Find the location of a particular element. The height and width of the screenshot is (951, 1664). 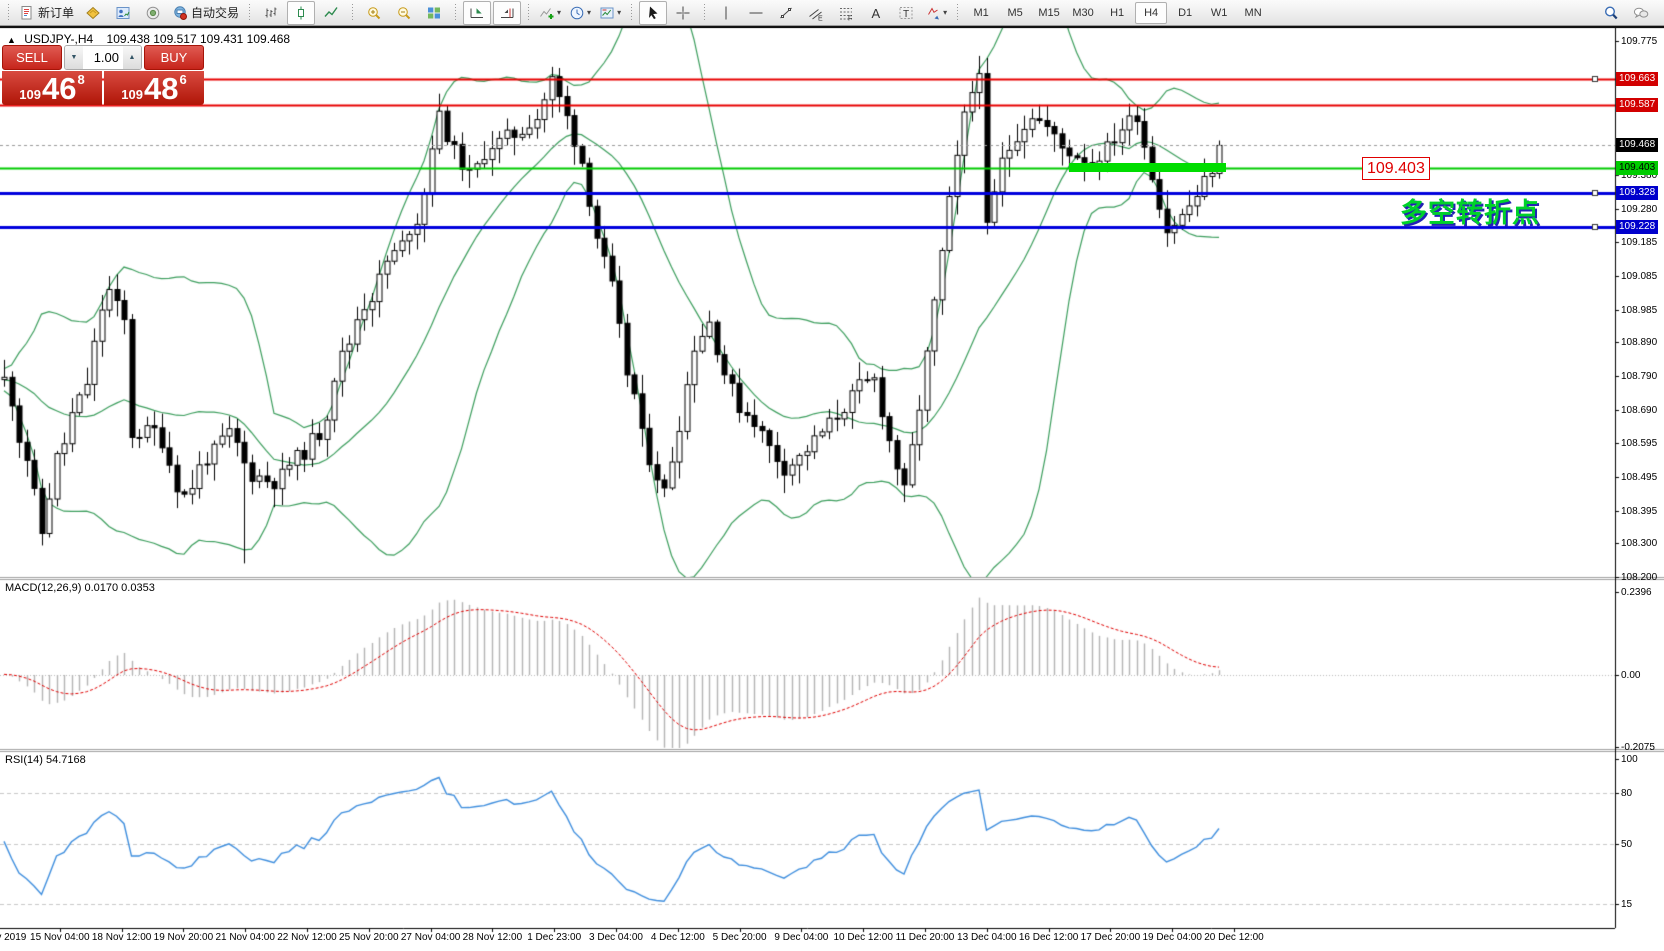

equidistant-channel-button: E is located at coordinates (816, 13).